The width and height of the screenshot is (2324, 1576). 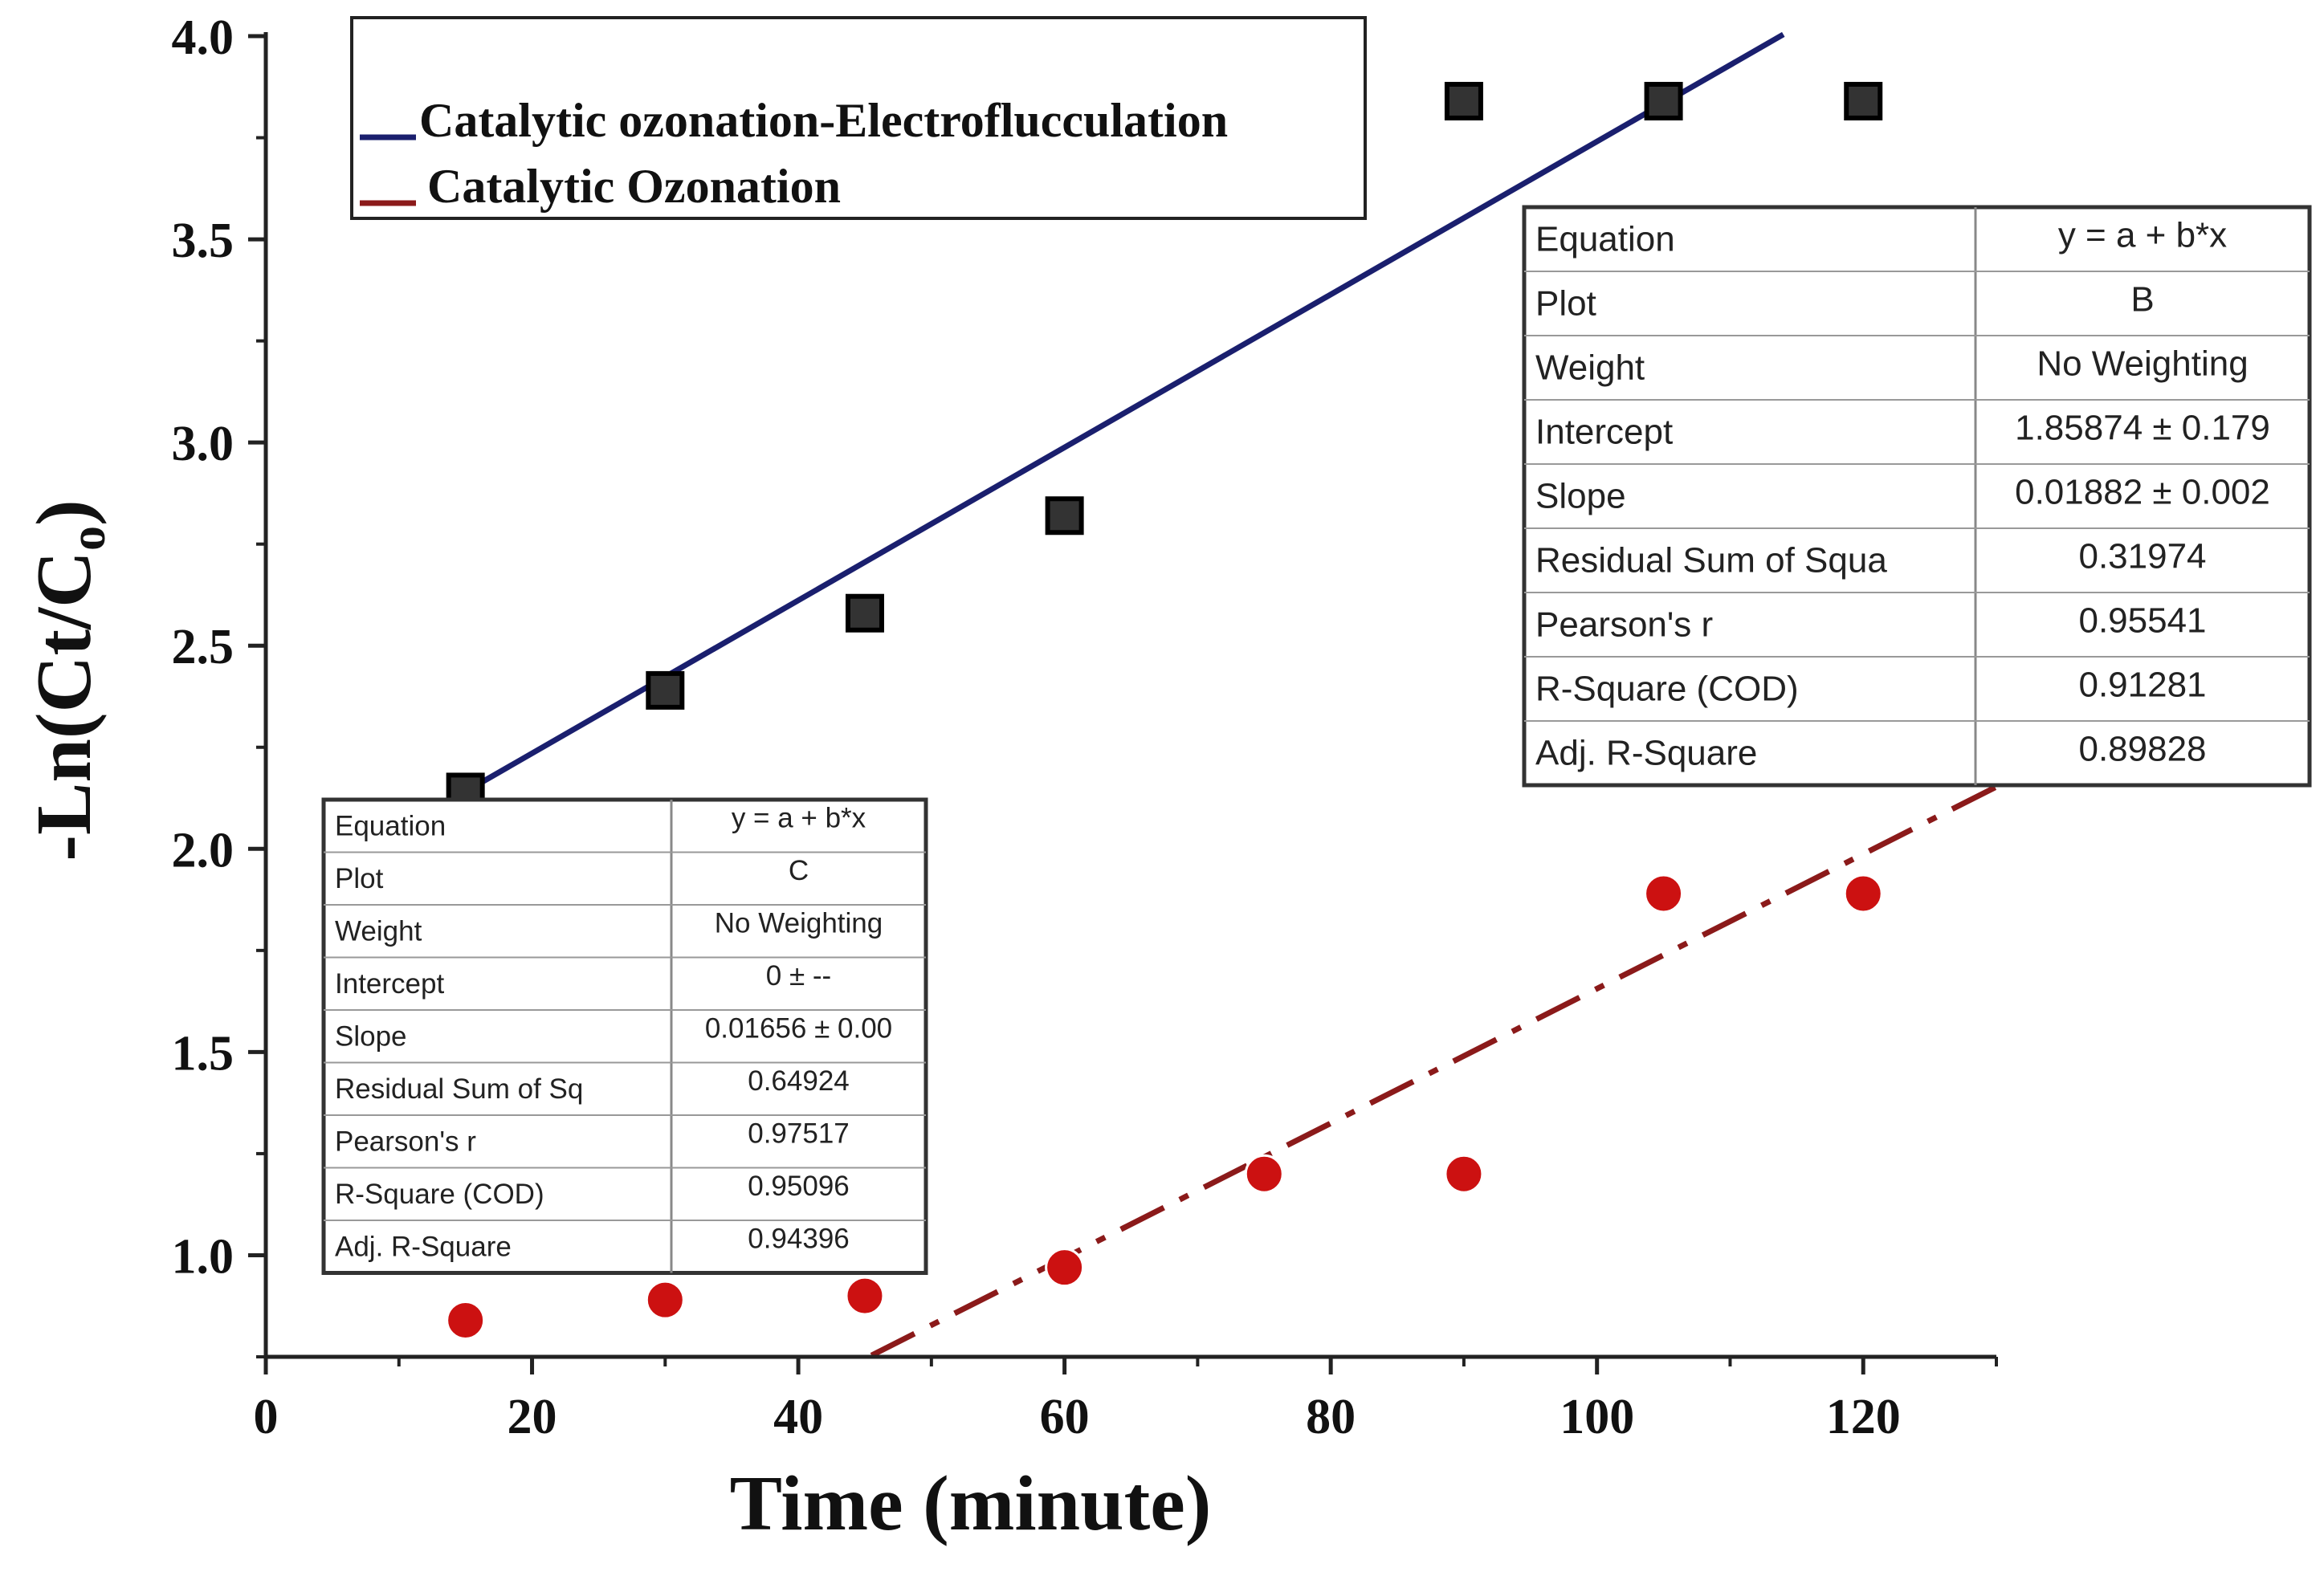 I want to click on x-tick-label: 40, so click(x=798, y=1417).